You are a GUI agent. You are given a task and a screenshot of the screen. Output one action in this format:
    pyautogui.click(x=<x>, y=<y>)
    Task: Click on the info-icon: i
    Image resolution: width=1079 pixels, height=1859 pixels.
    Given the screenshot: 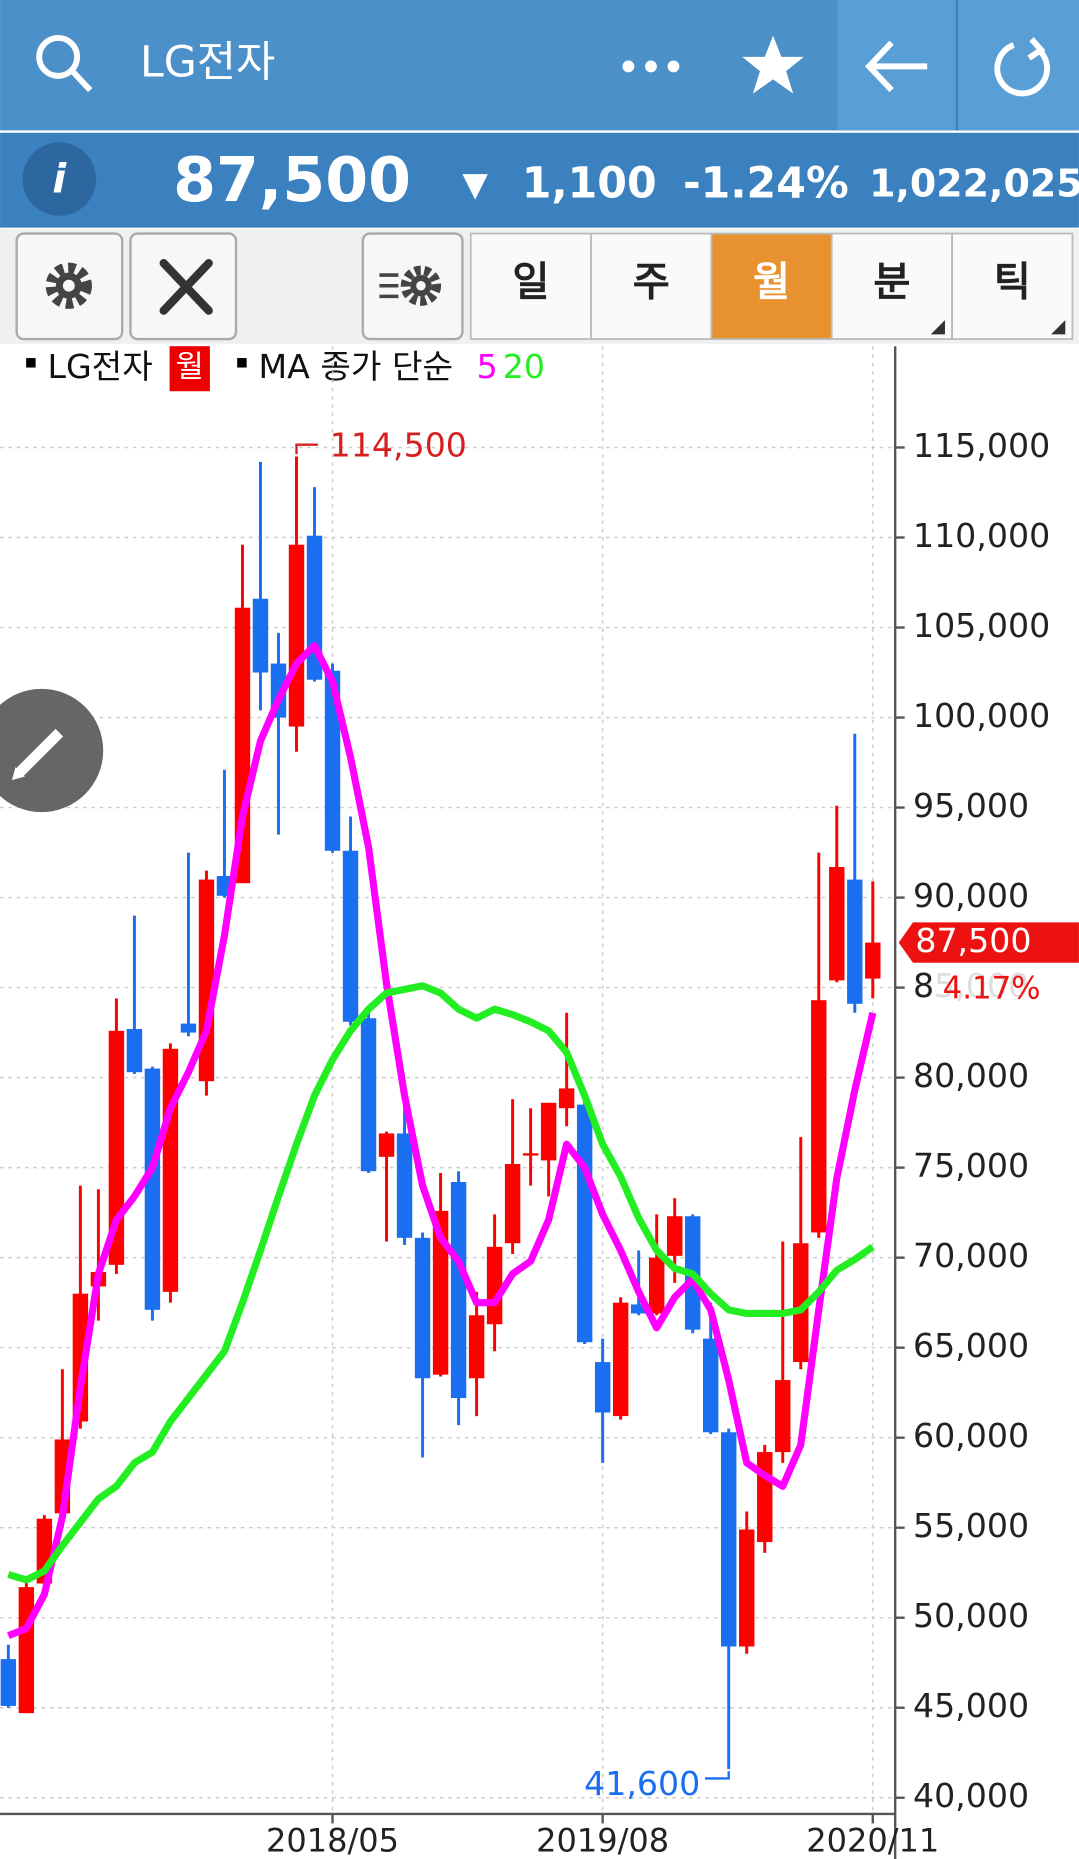 What is the action you would take?
    pyautogui.click(x=59, y=178)
    